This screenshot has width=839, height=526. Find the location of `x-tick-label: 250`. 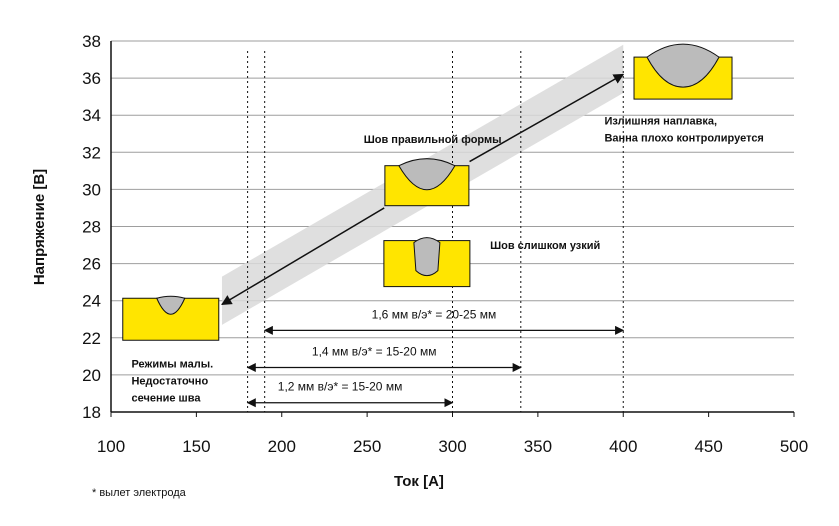

x-tick-label: 250 is located at coordinates (367, 446).